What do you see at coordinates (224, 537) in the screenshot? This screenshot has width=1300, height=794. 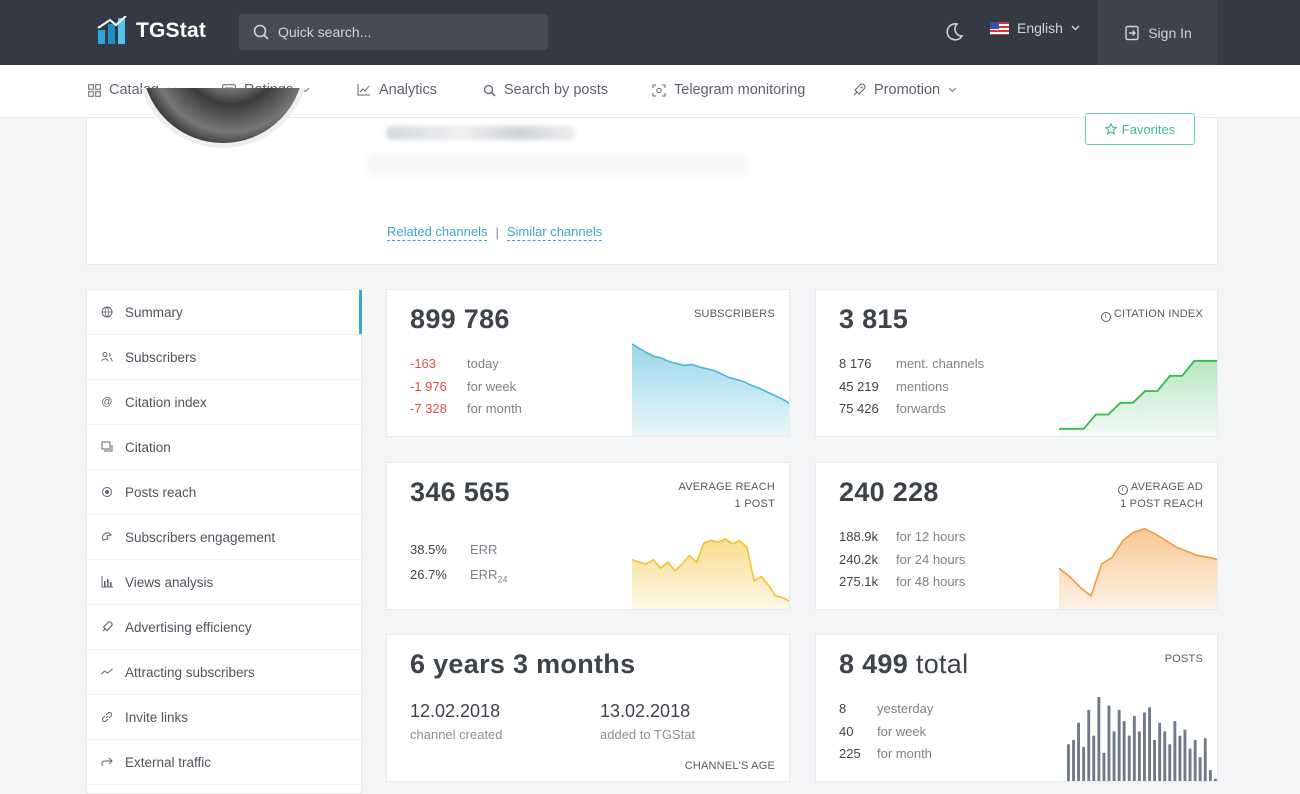 I see `sidebar-item-engagement: Subscribers engagement` at bounding box center [224, 537].